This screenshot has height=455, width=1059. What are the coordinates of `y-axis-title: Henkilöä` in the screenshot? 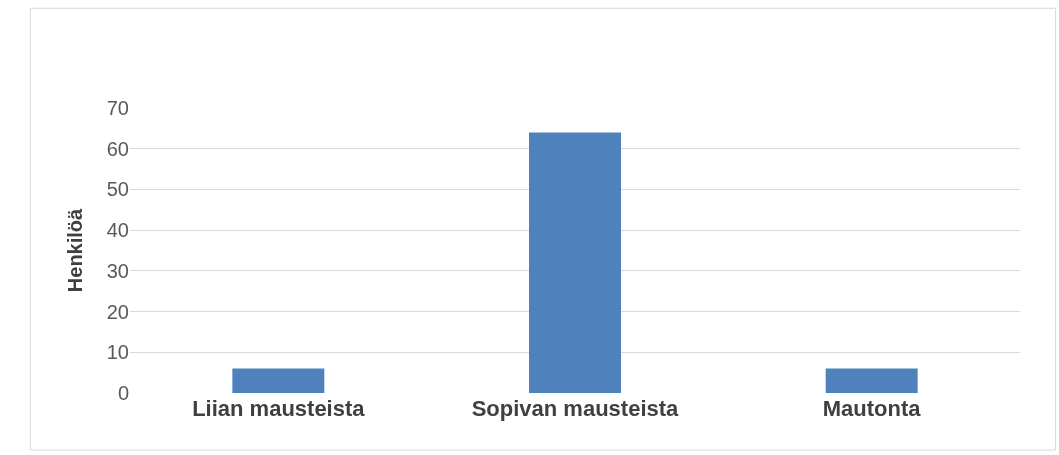 It's located at (75, 250).